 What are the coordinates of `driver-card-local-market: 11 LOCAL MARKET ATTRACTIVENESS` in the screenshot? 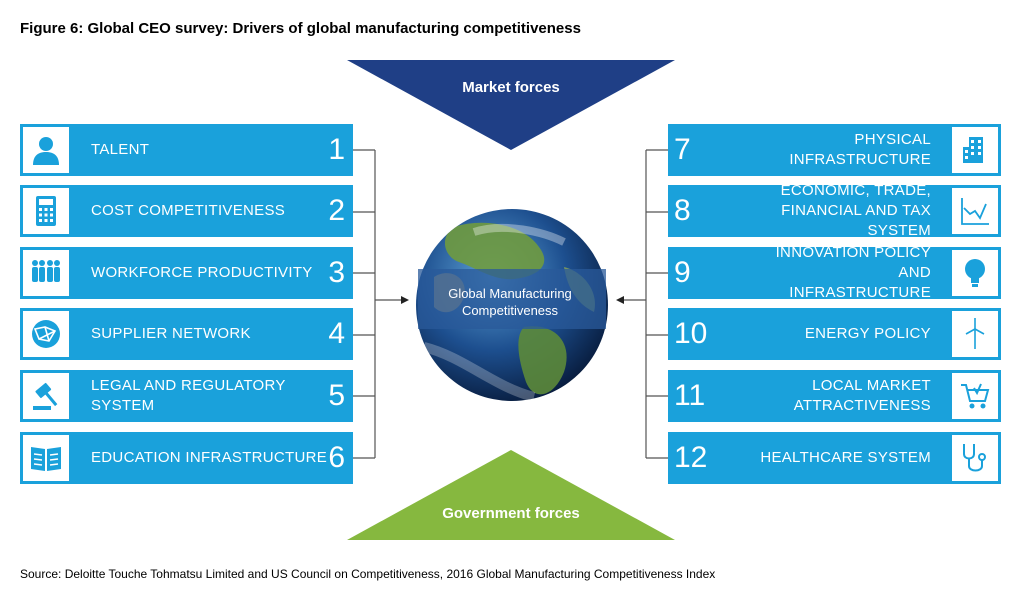 It's located at (834, 396).